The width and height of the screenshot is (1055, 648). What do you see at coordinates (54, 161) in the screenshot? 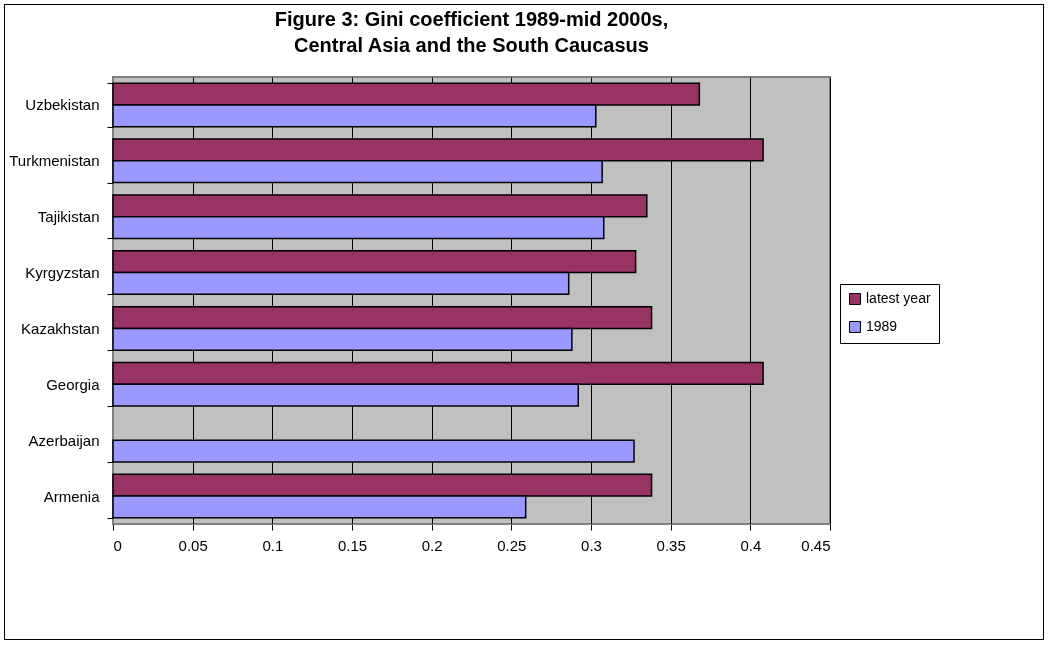
I see `y-tick-label: Turkmenistan` at bounding box center [54, 161].